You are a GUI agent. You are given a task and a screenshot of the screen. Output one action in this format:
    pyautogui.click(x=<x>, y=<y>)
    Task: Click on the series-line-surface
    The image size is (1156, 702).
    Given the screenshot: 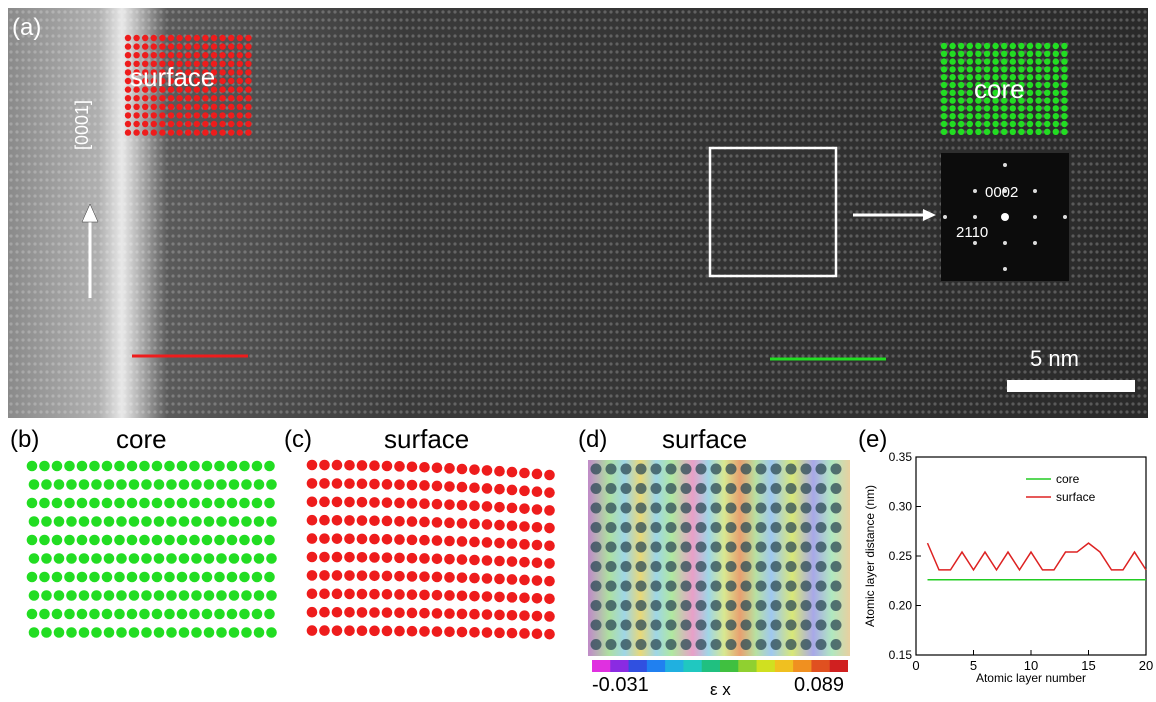 What is the action you would take?
    pyautogui.click(x=1036, y=557)
    